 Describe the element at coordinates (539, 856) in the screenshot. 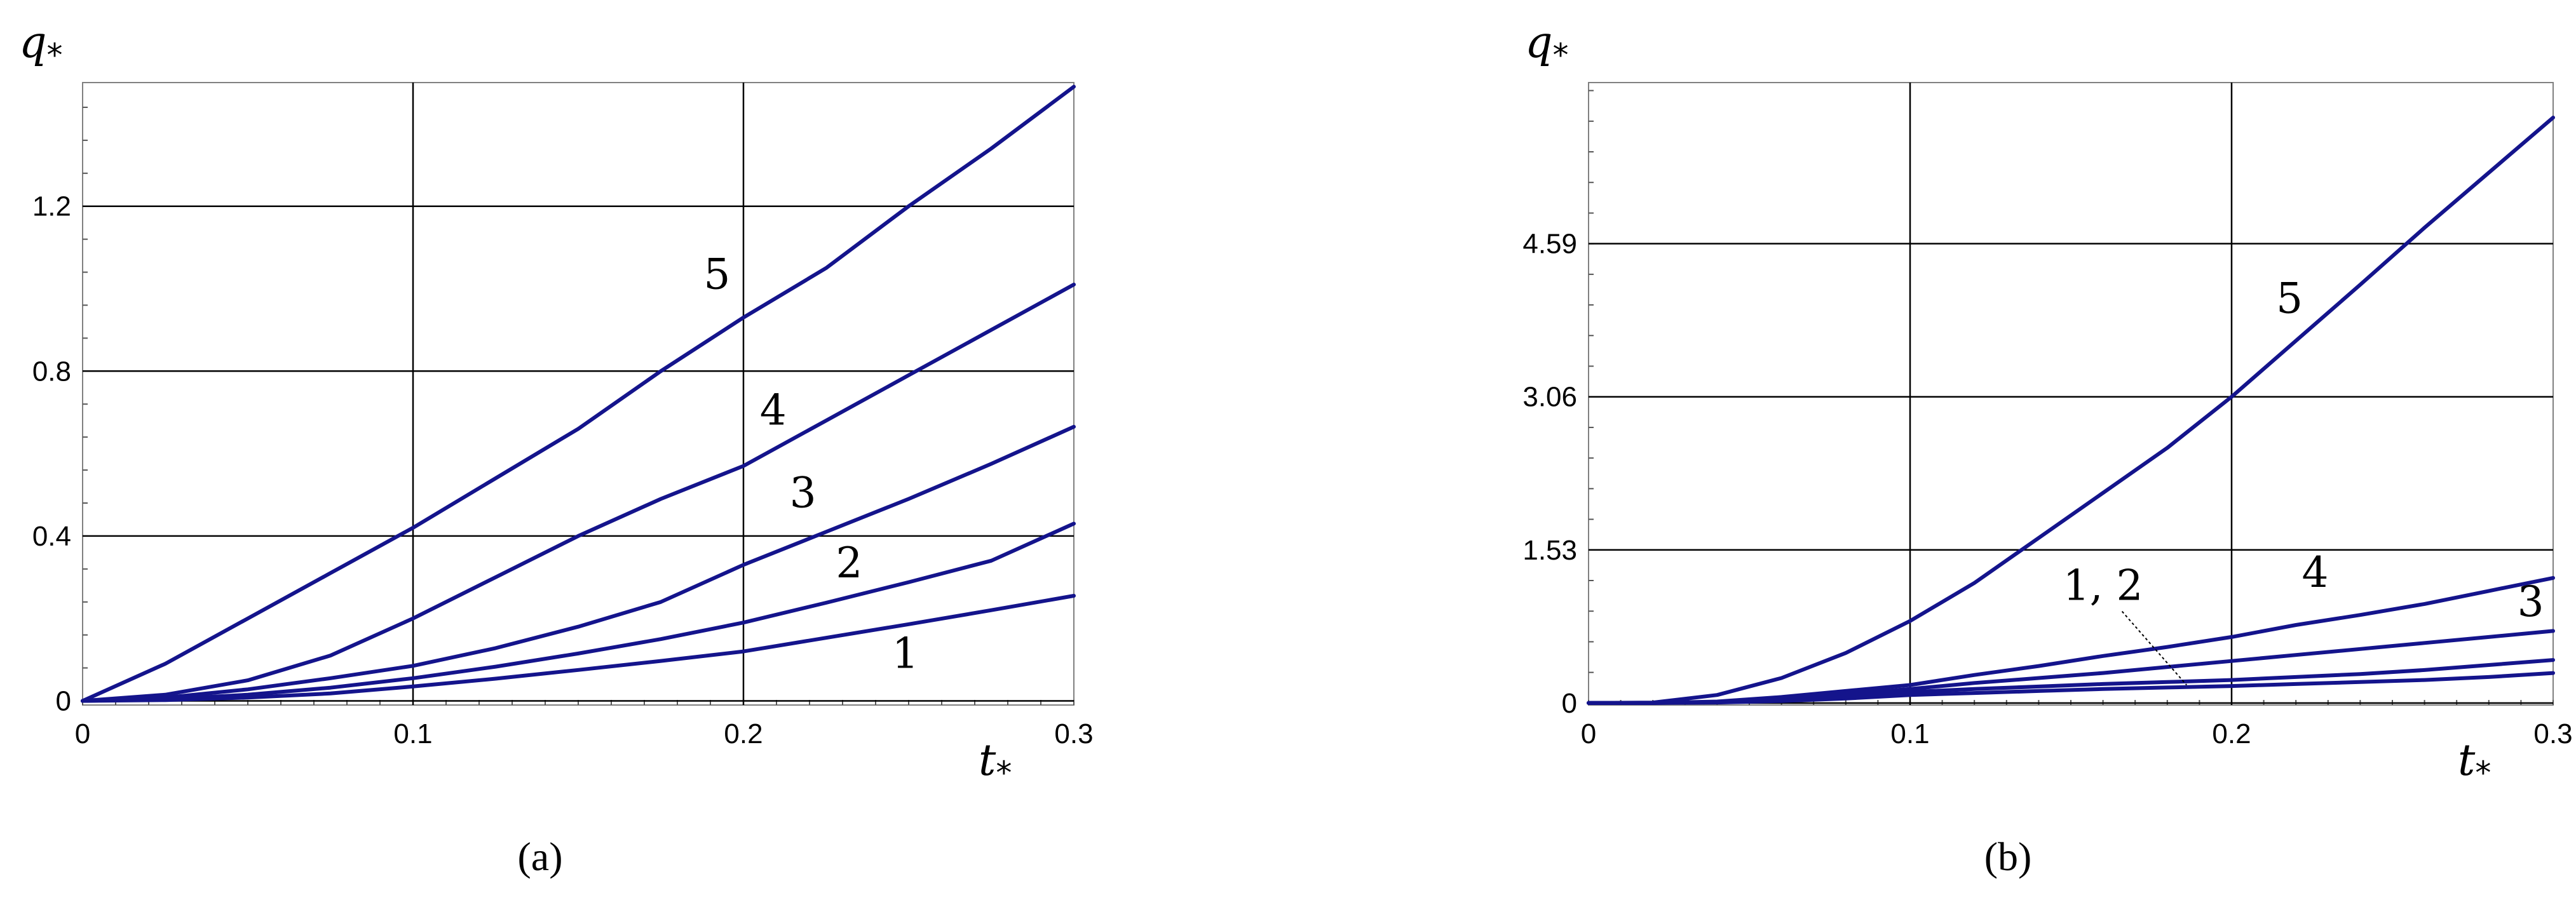

I see `panel-caption: (a)` at that location.